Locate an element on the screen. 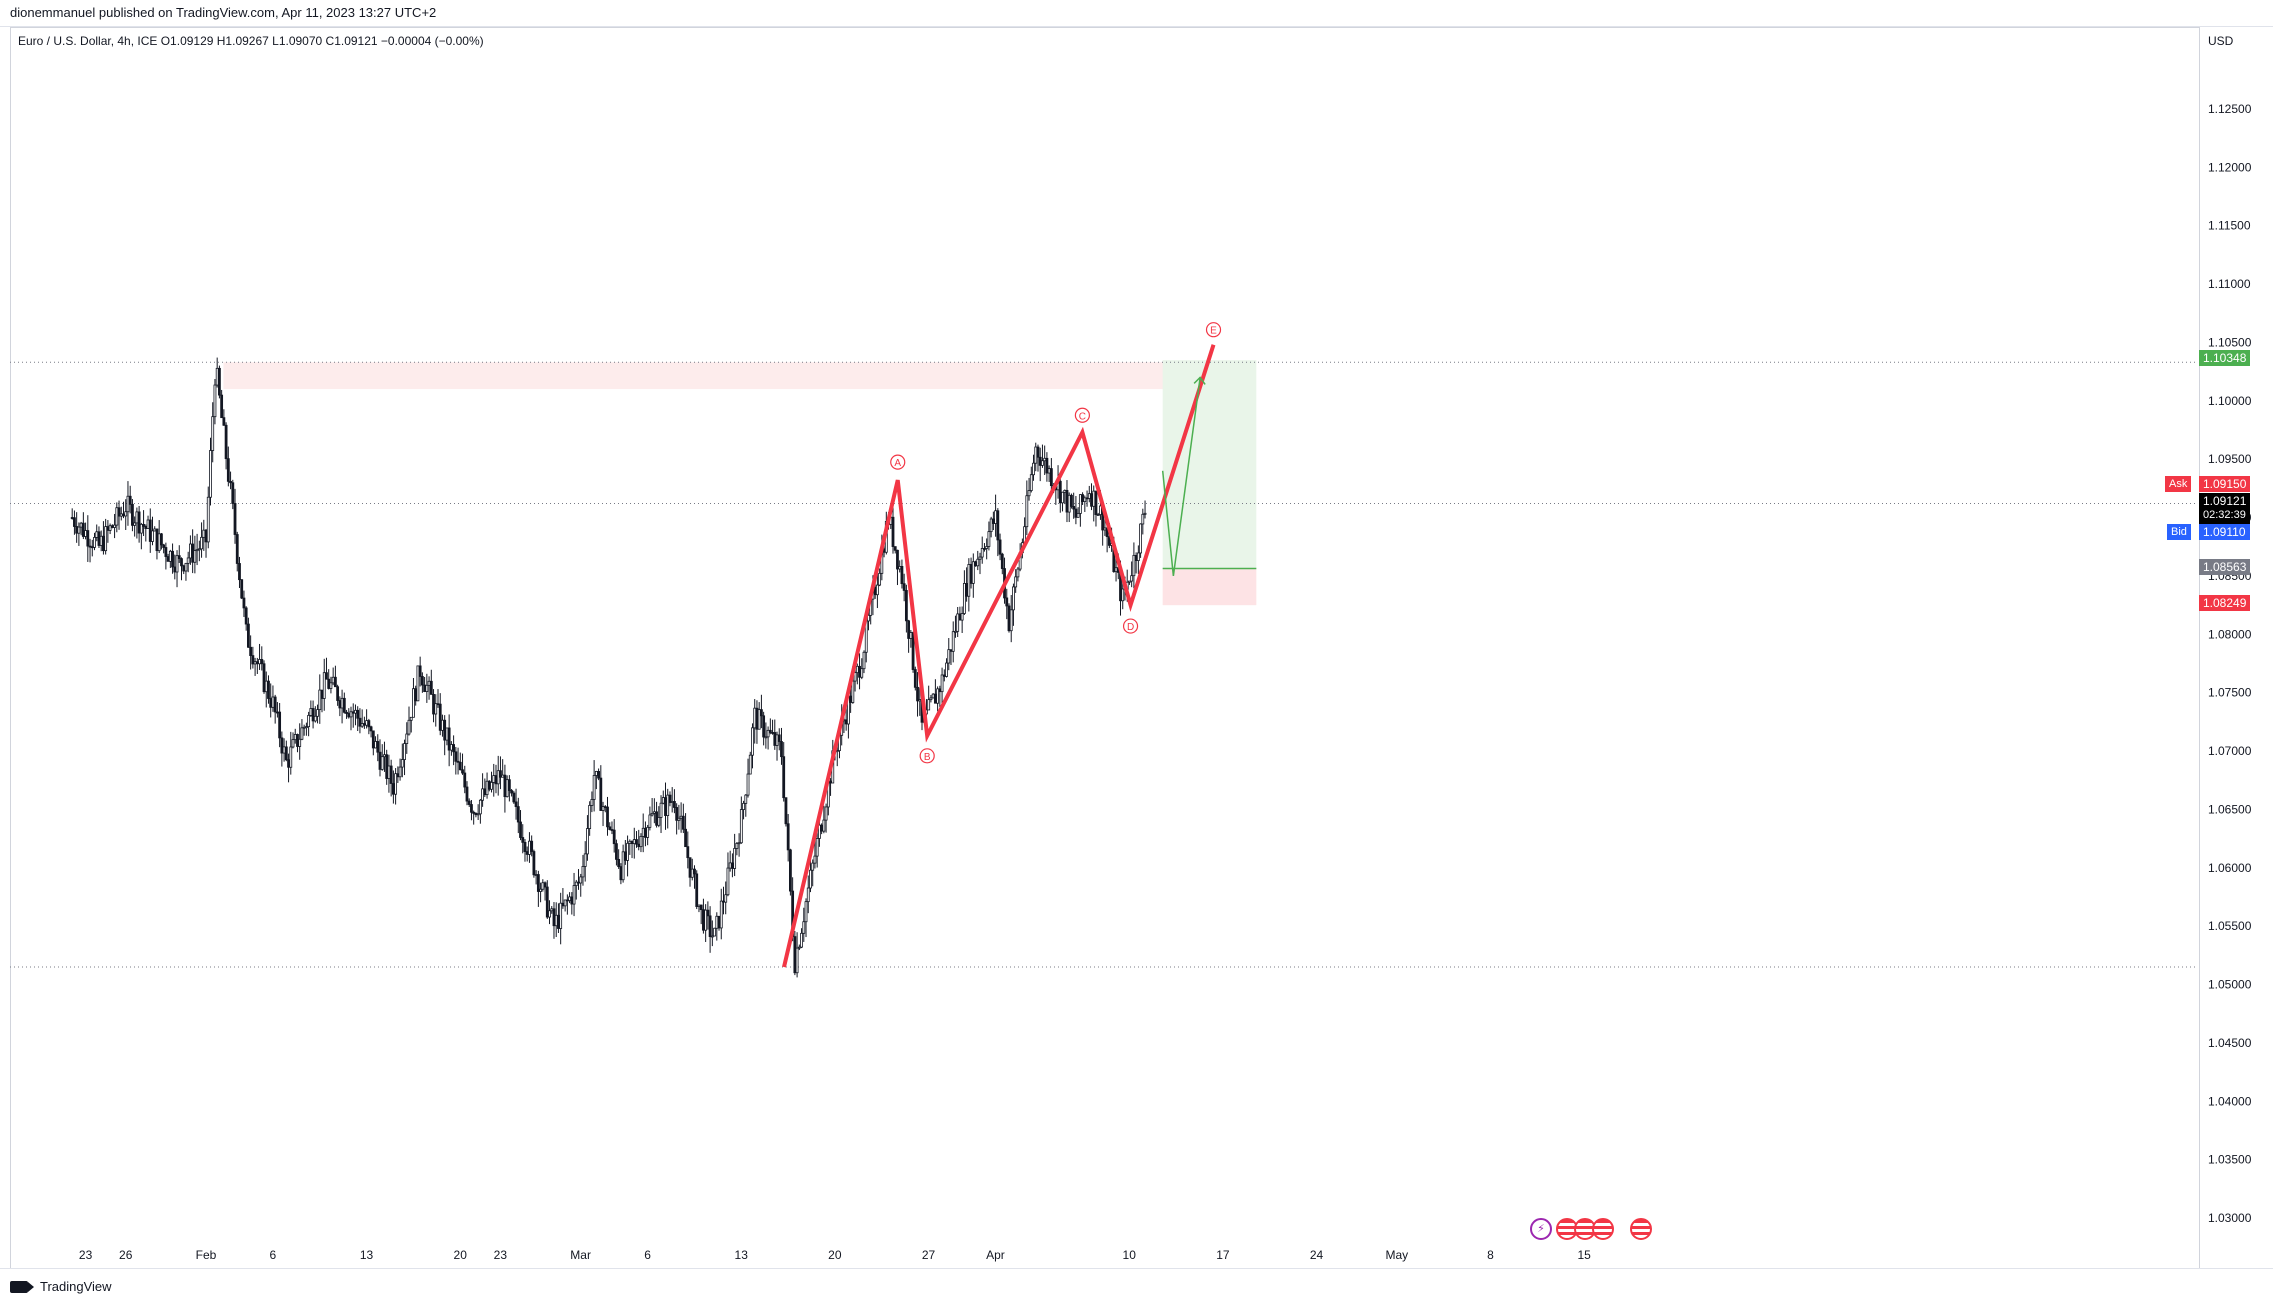 This screenshot has width=2273, height=1306. time-tick-label: 10 is located at coordinates (1130, 1255).